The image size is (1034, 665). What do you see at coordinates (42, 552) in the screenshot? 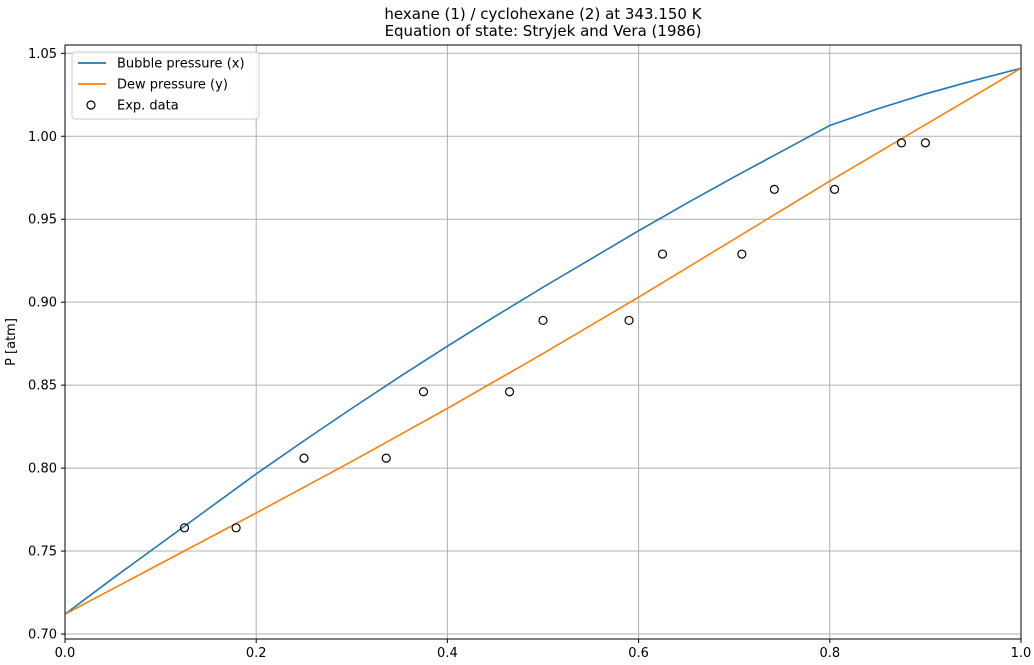
I see `y-tick-label: 0.75` at bounding box center [42, 552].